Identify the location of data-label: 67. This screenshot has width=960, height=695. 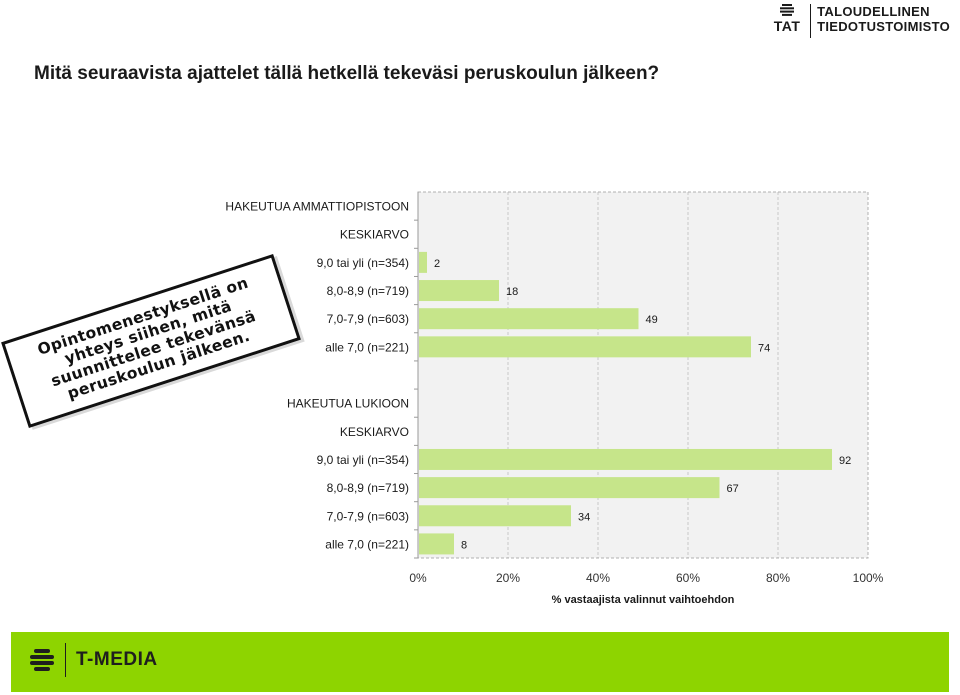
(733, 489).